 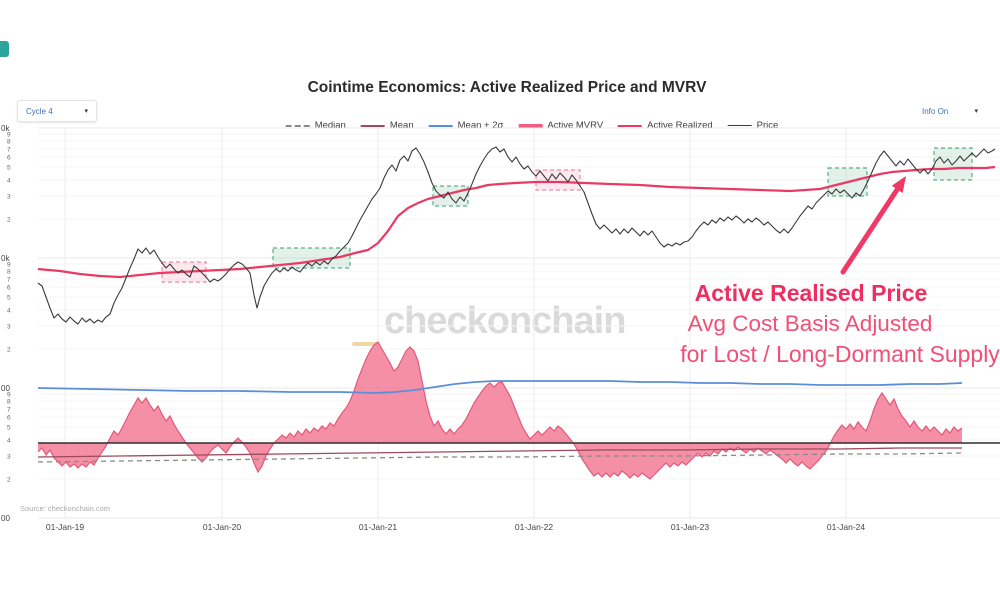 I want to click on source-credit: Source: checkonchain.com, so click(x=65, y=508).